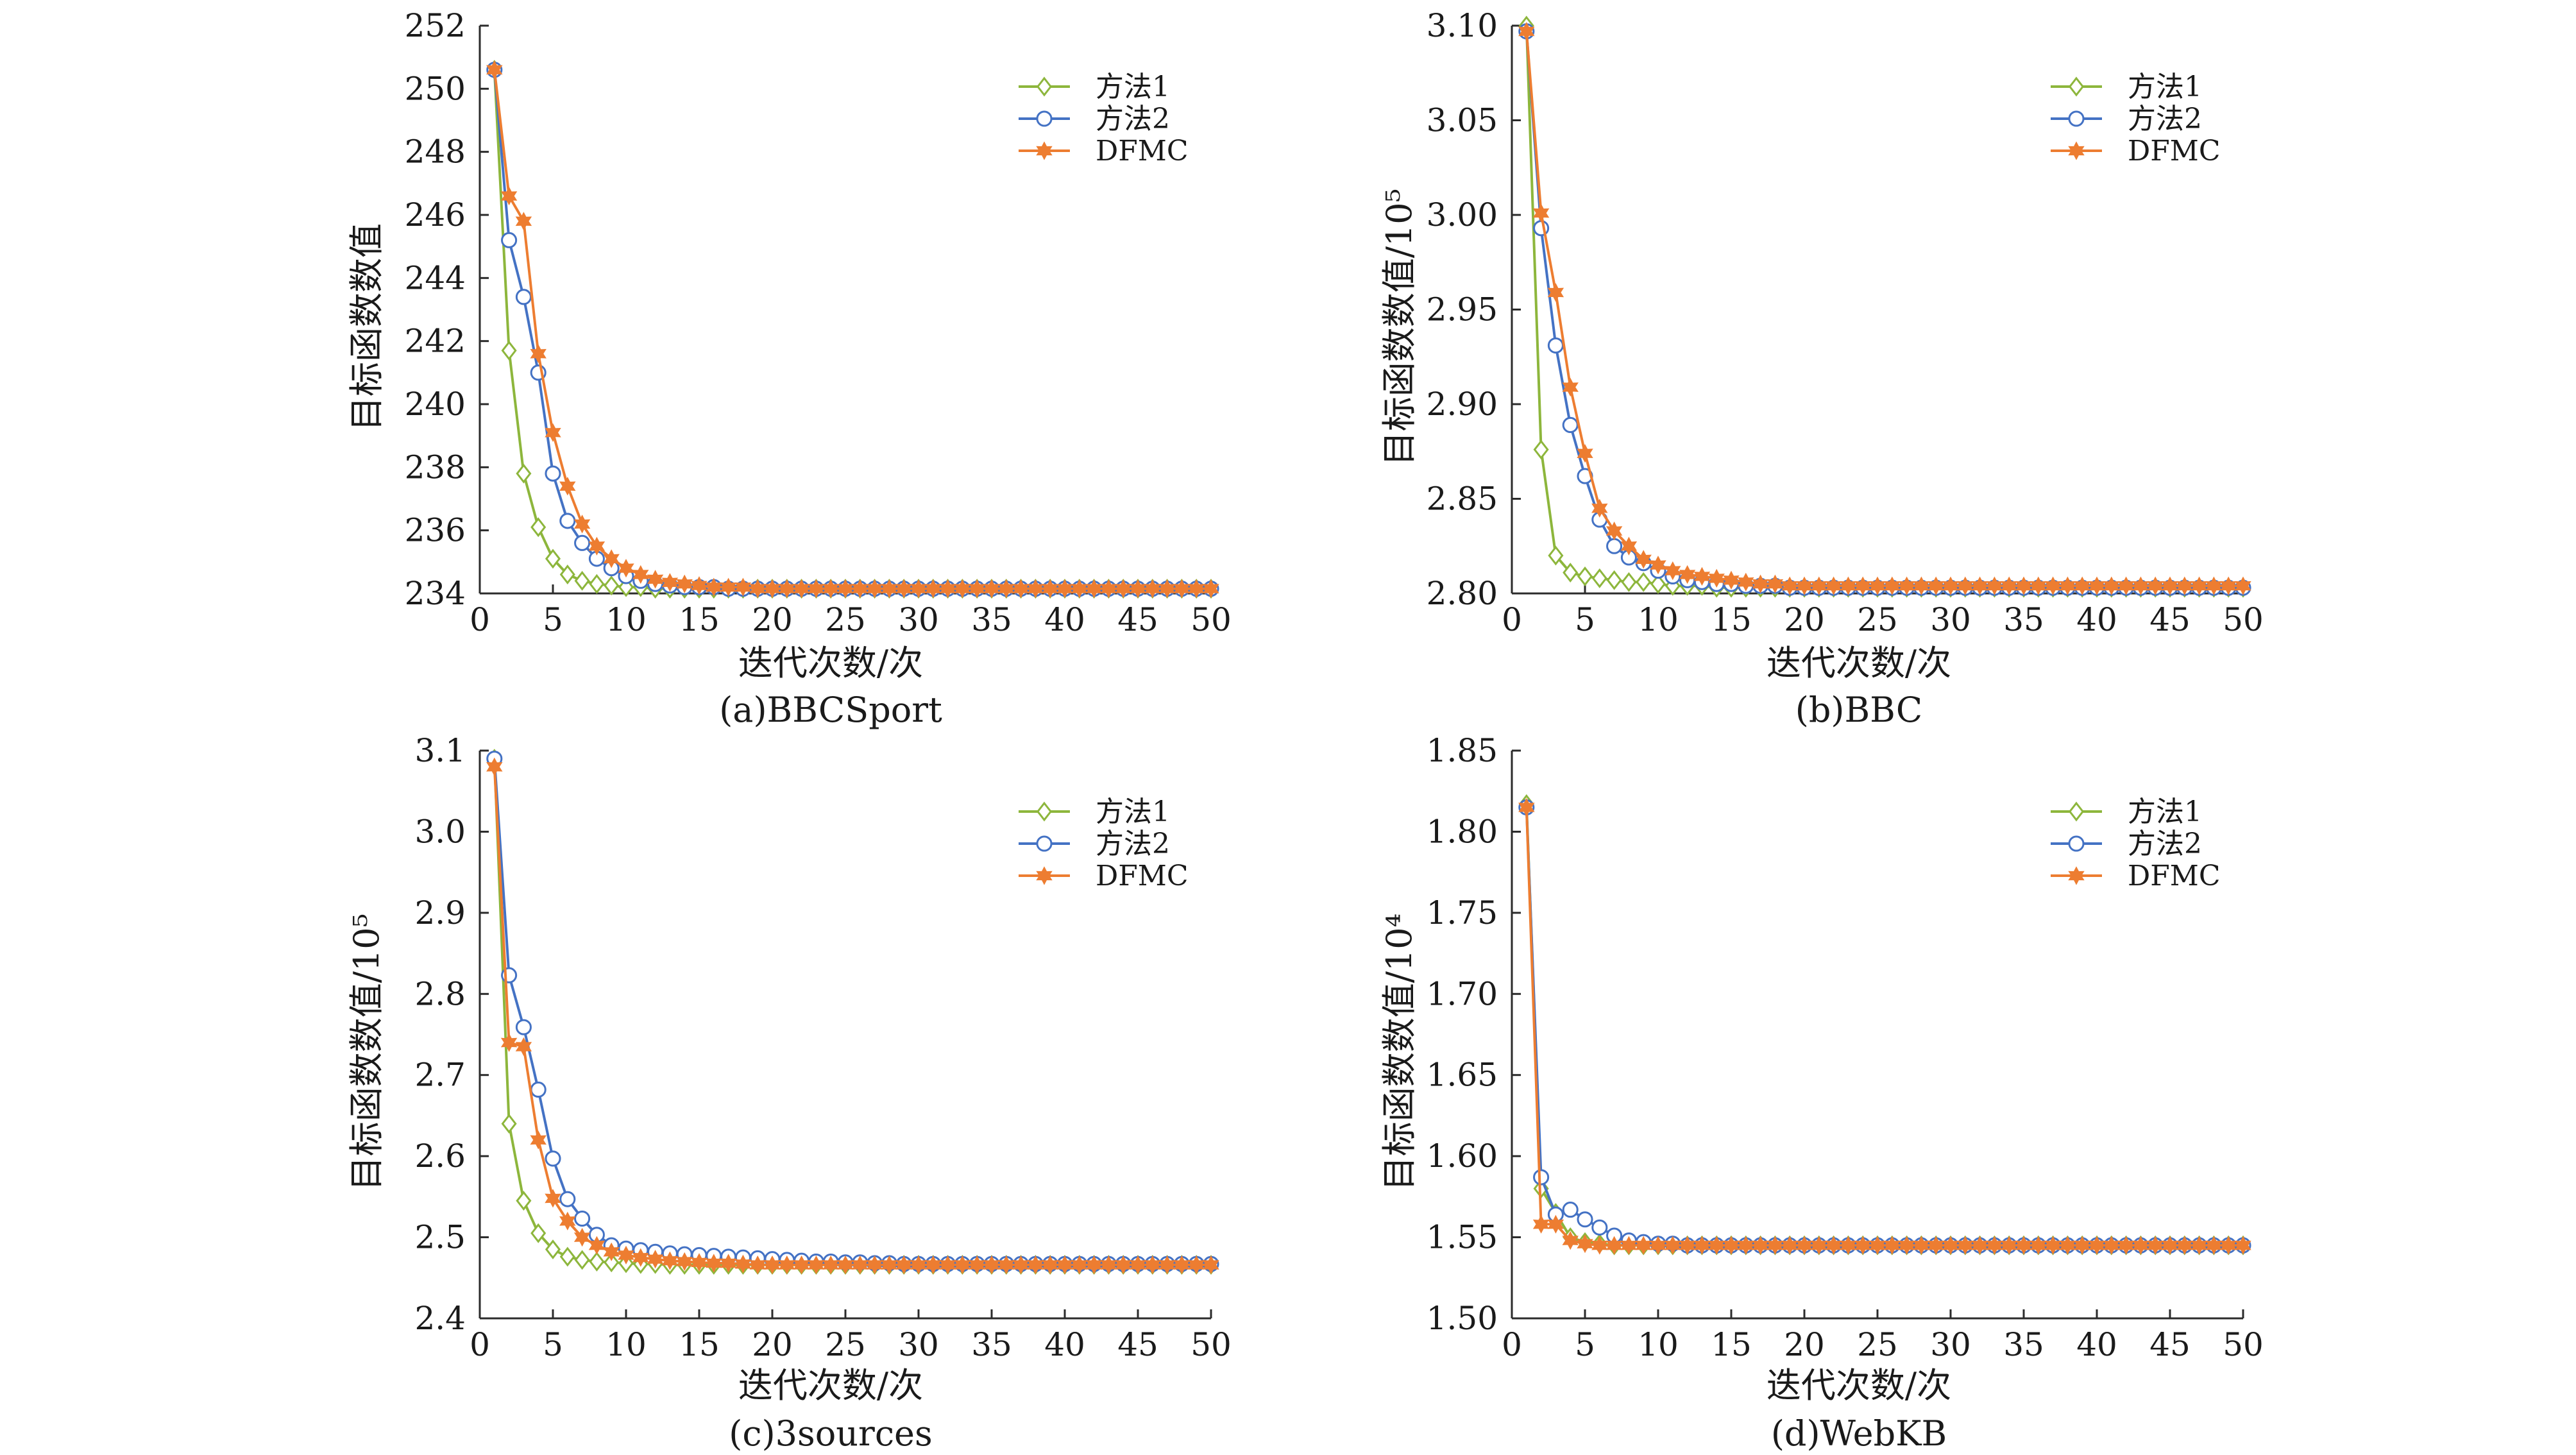  Describe the element at coordinates (1044, 150) in the screenshot. I see `legend-marker` at that location.